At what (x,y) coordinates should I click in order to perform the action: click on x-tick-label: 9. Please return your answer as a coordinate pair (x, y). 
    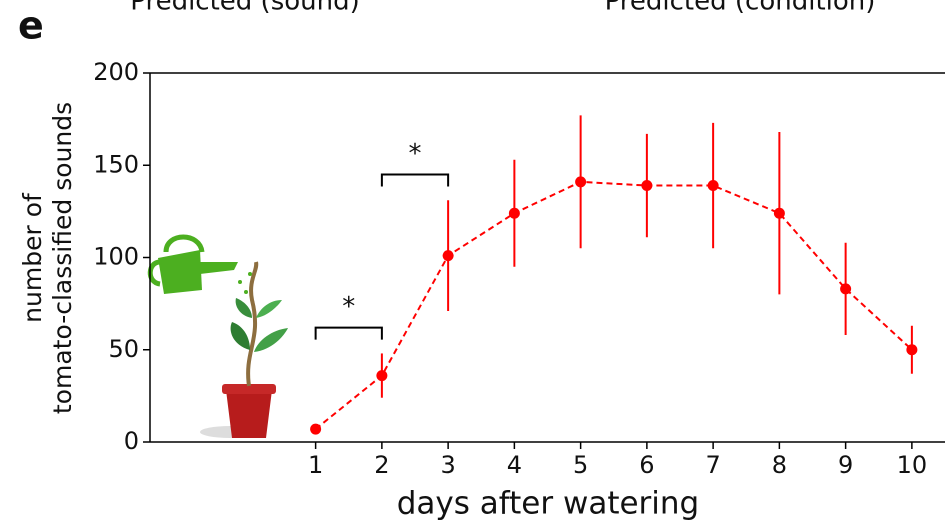
    Looking at the image, I should click on (845, 465).